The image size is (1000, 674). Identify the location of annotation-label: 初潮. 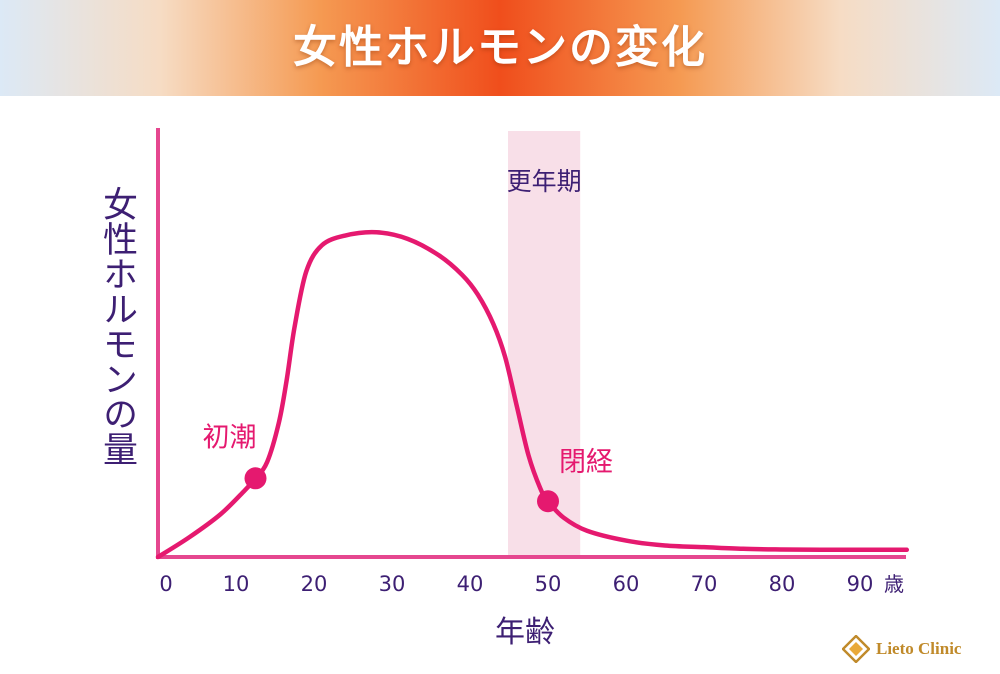
(230, 437).